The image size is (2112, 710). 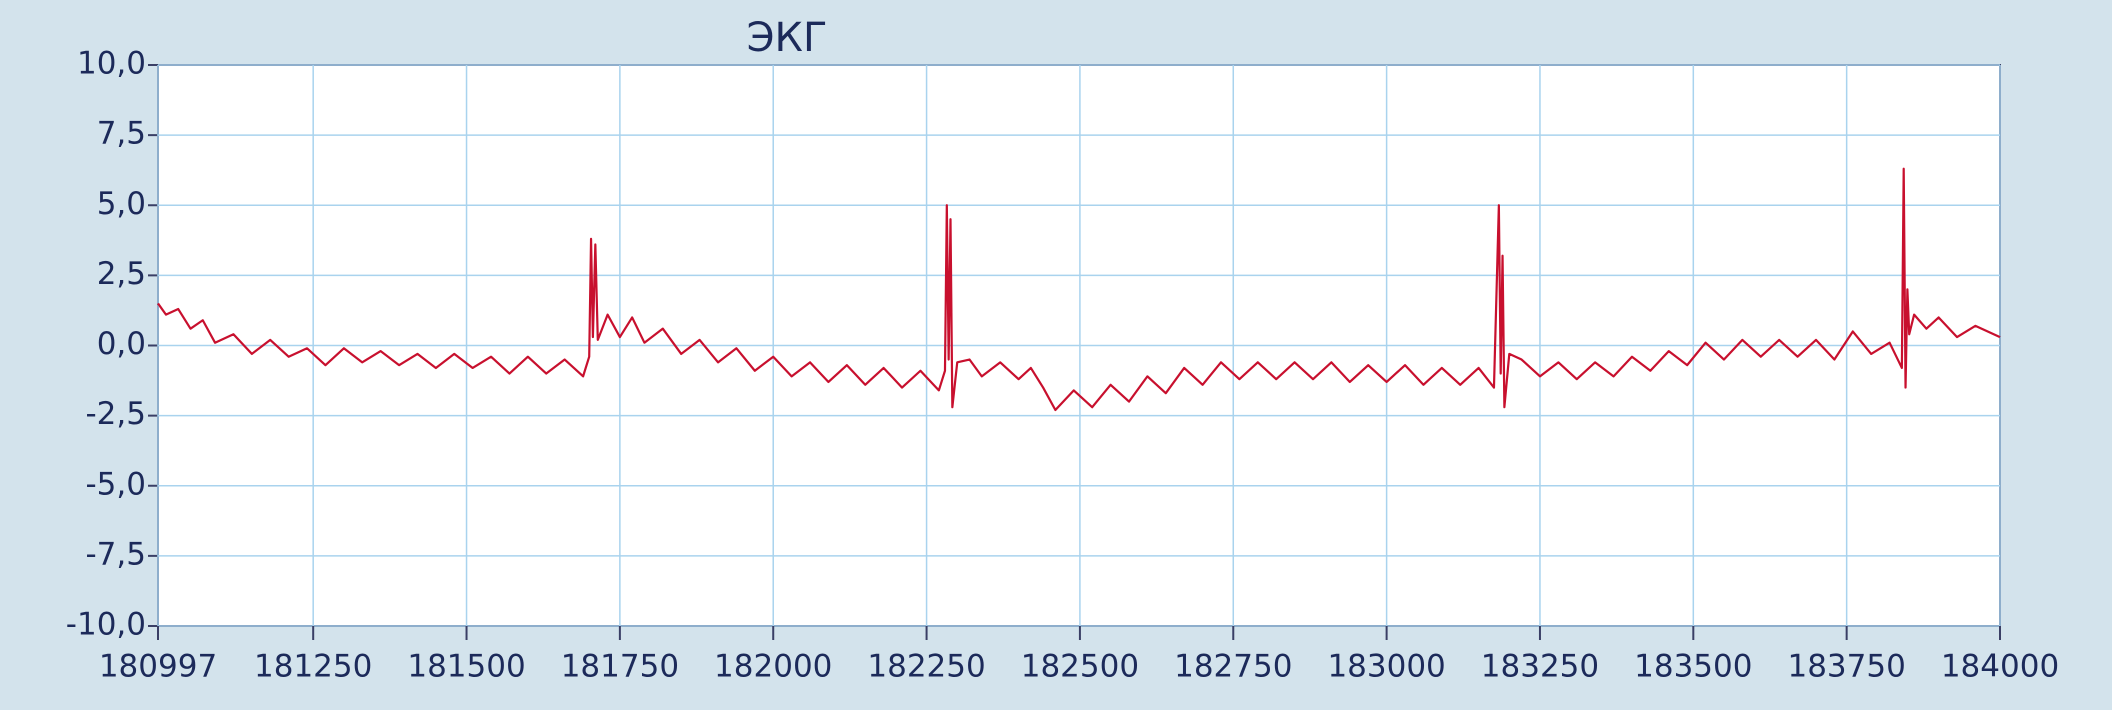 What do you see at coordinates (116, 554) in the screenshot?
I see `y-tick-label: -7,5` at bounding box center [116, 554].